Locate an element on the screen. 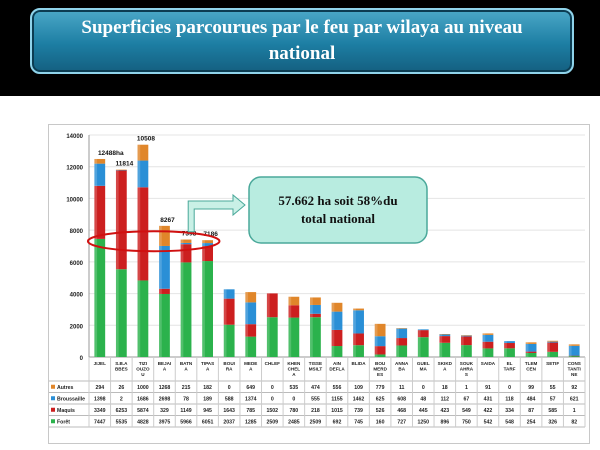 This screenshot has width=600, height=450. table-cell: 1374 is located at coordinates (251, 399).